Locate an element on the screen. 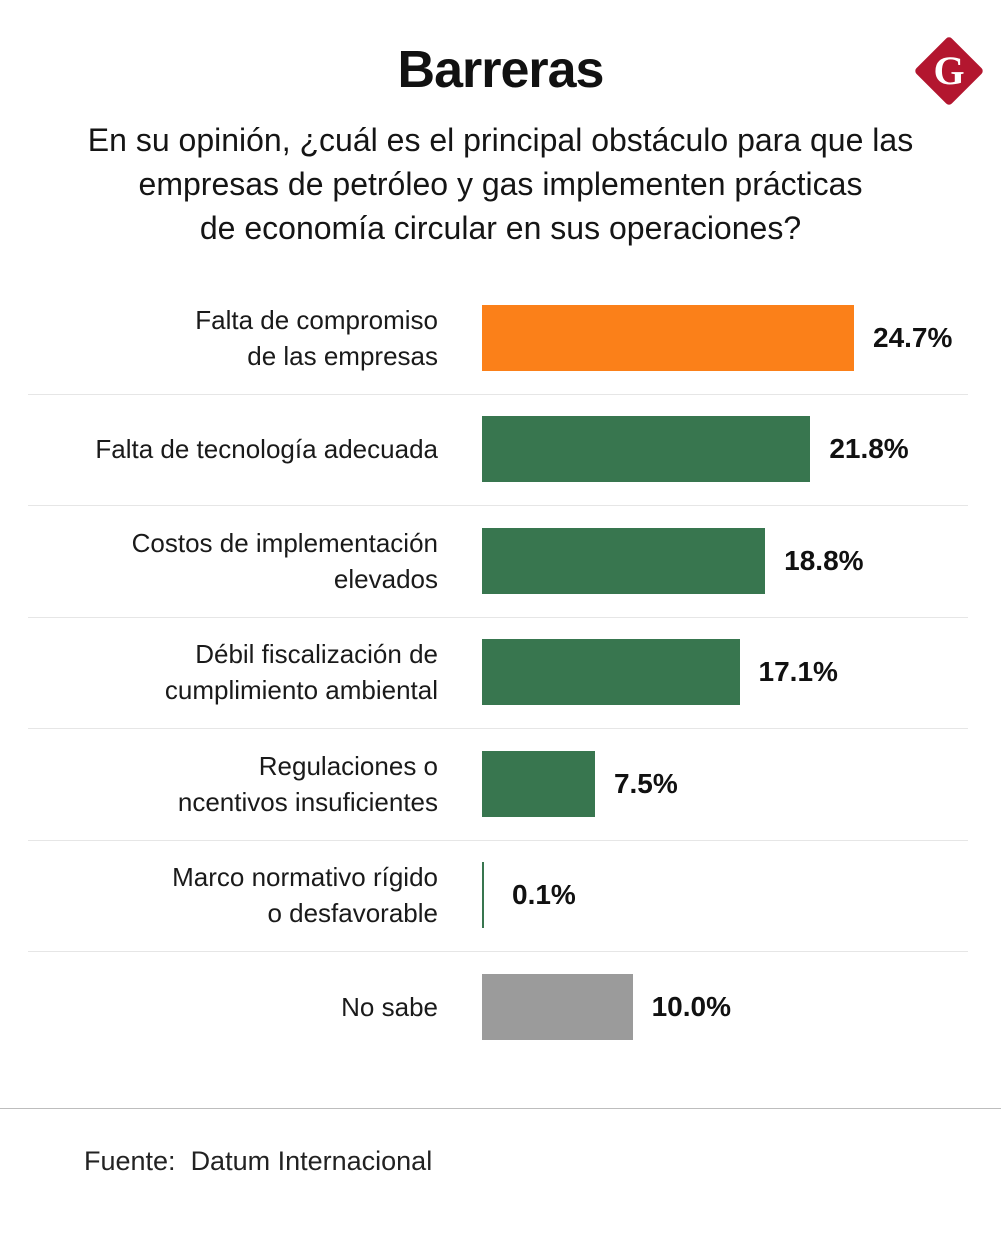 The height and width of the screenshot is (1239, 1001). category-label: Costos de implementación elevados is located at coordinates (239, 561).